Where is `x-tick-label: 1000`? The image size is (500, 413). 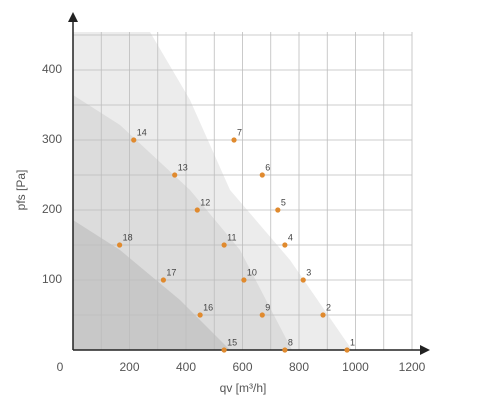
x-tick-label: 1000 is located at coordinates (355, 367).